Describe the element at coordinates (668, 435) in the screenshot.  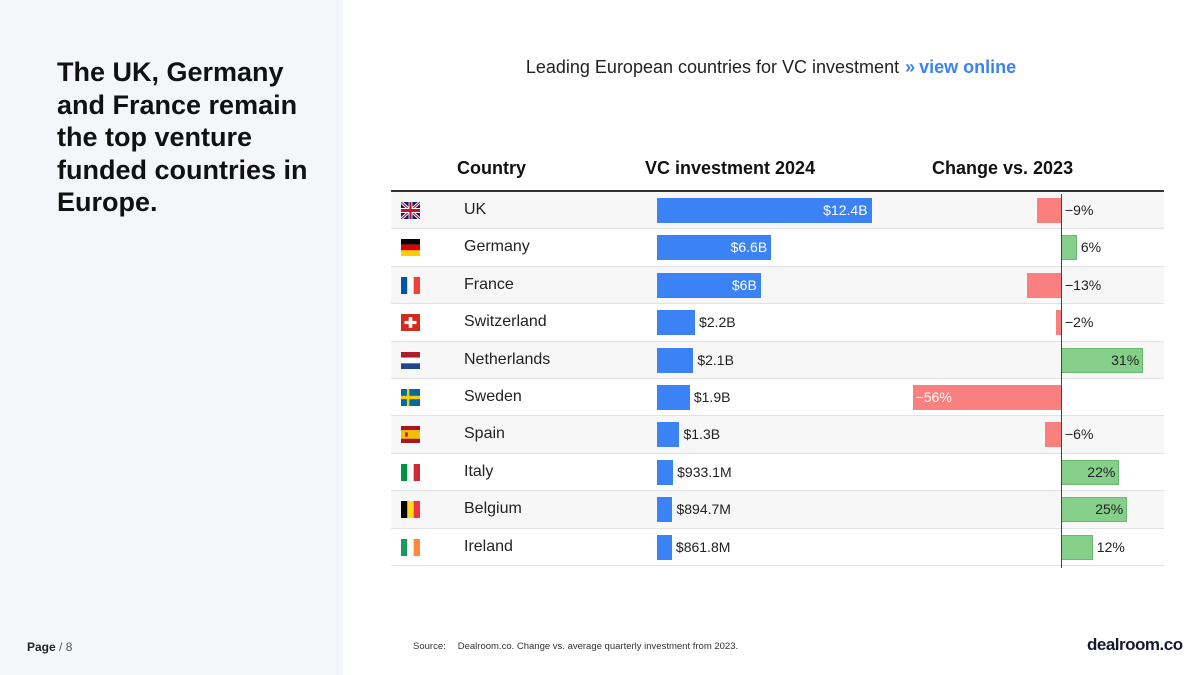
I see `vc-bar-spain` at that location.